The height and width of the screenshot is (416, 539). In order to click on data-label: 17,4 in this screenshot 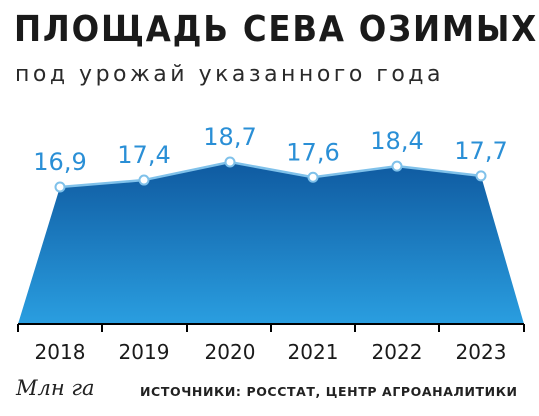, I will do `click(143, 155)`.